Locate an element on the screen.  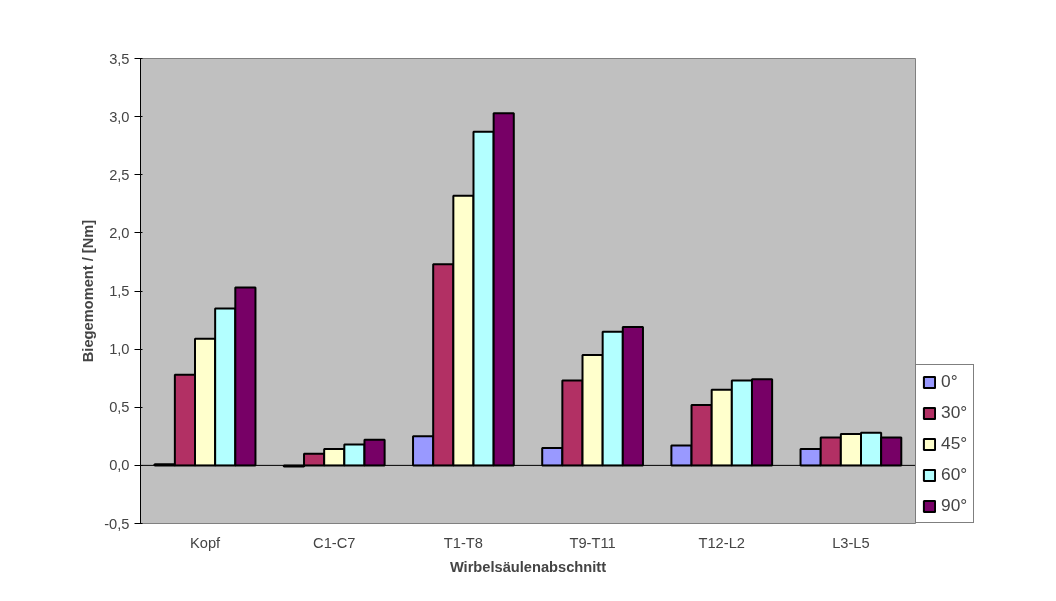
y-tick-label: 2,5 is located at coordinates (119, 174).